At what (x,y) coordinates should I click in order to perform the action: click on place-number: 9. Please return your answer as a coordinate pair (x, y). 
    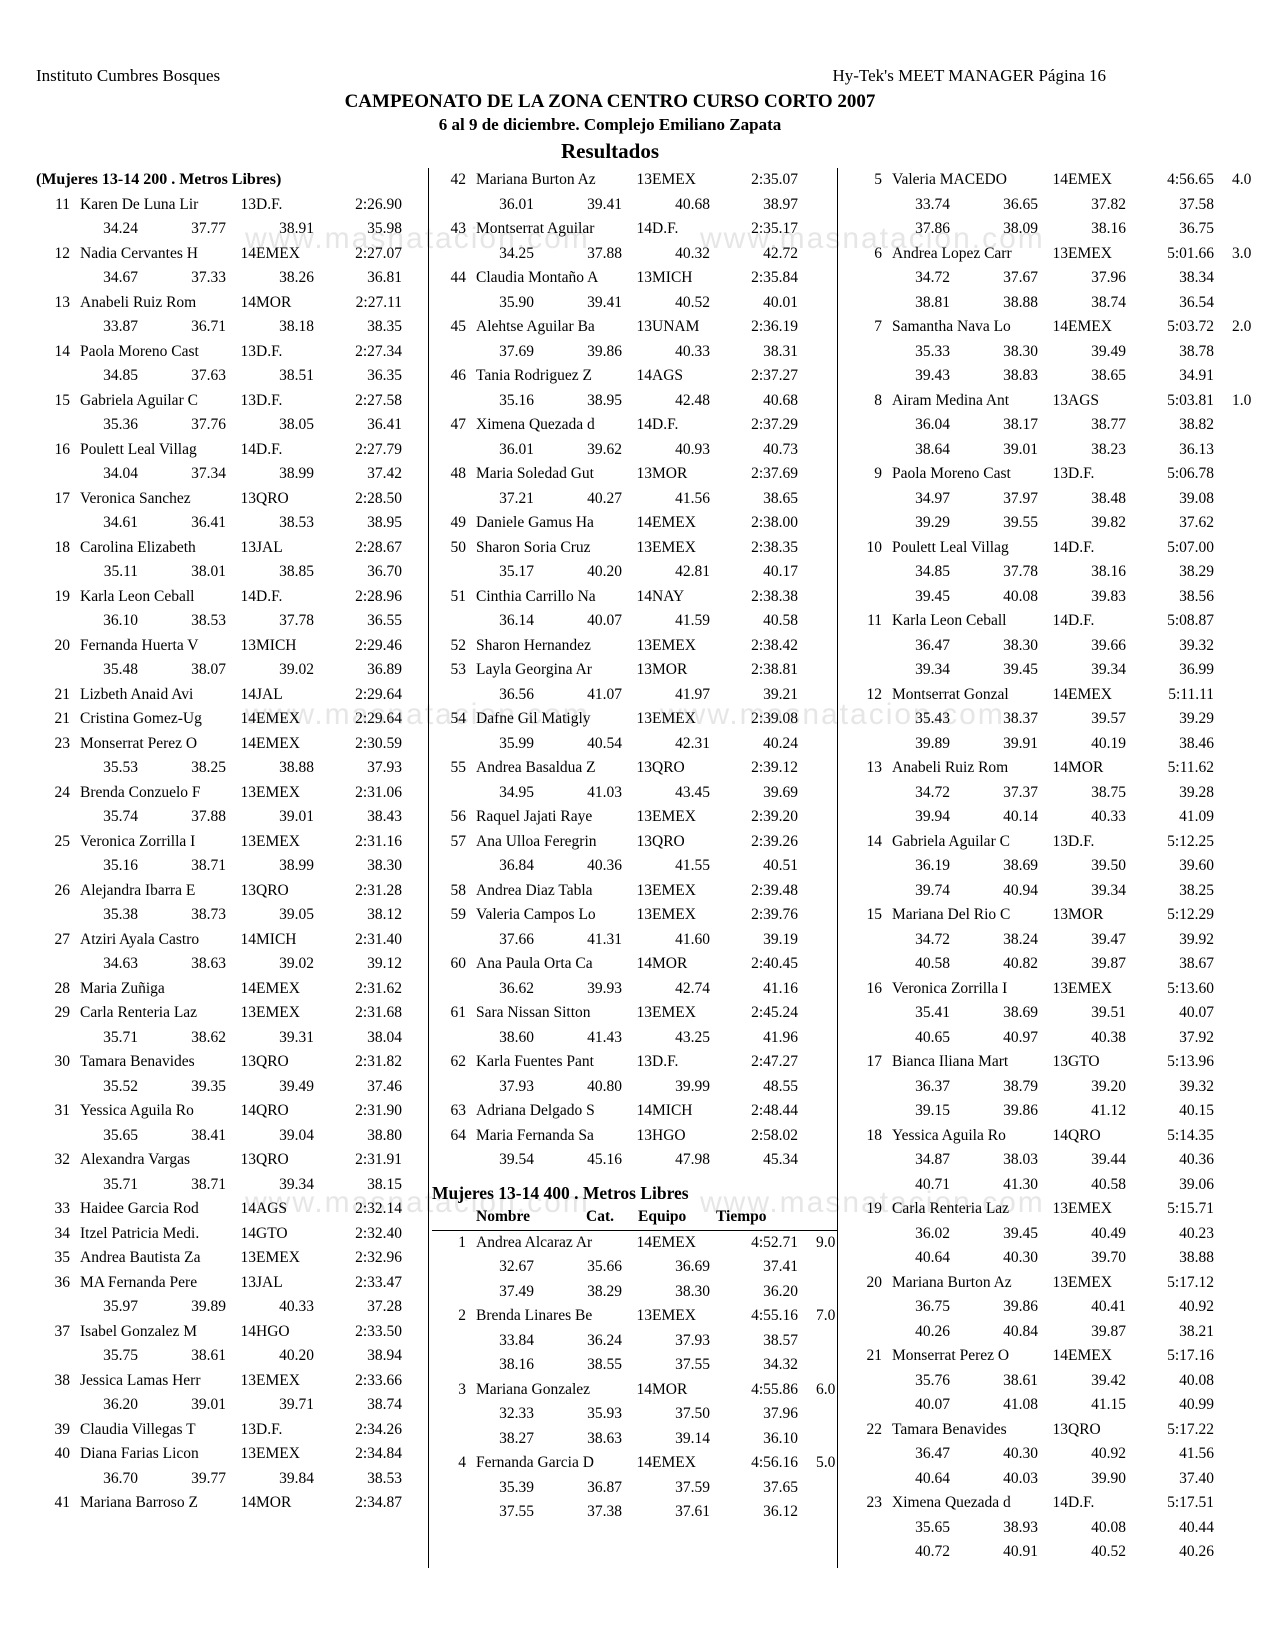
    Looking at the image, I should click on (878, 473).